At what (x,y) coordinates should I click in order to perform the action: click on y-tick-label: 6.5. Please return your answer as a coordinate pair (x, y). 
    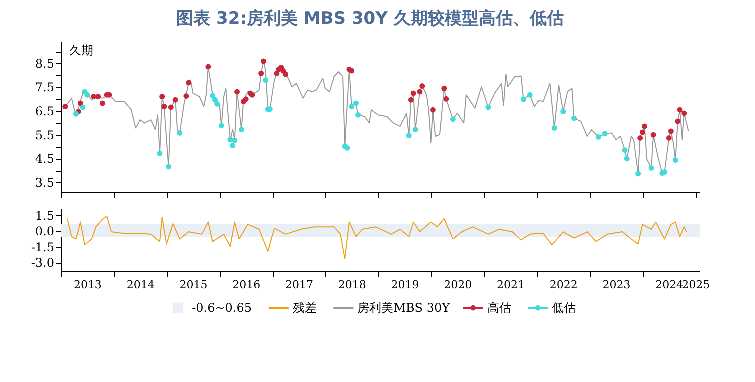
    Looking at the image, I should click on (44, 111).